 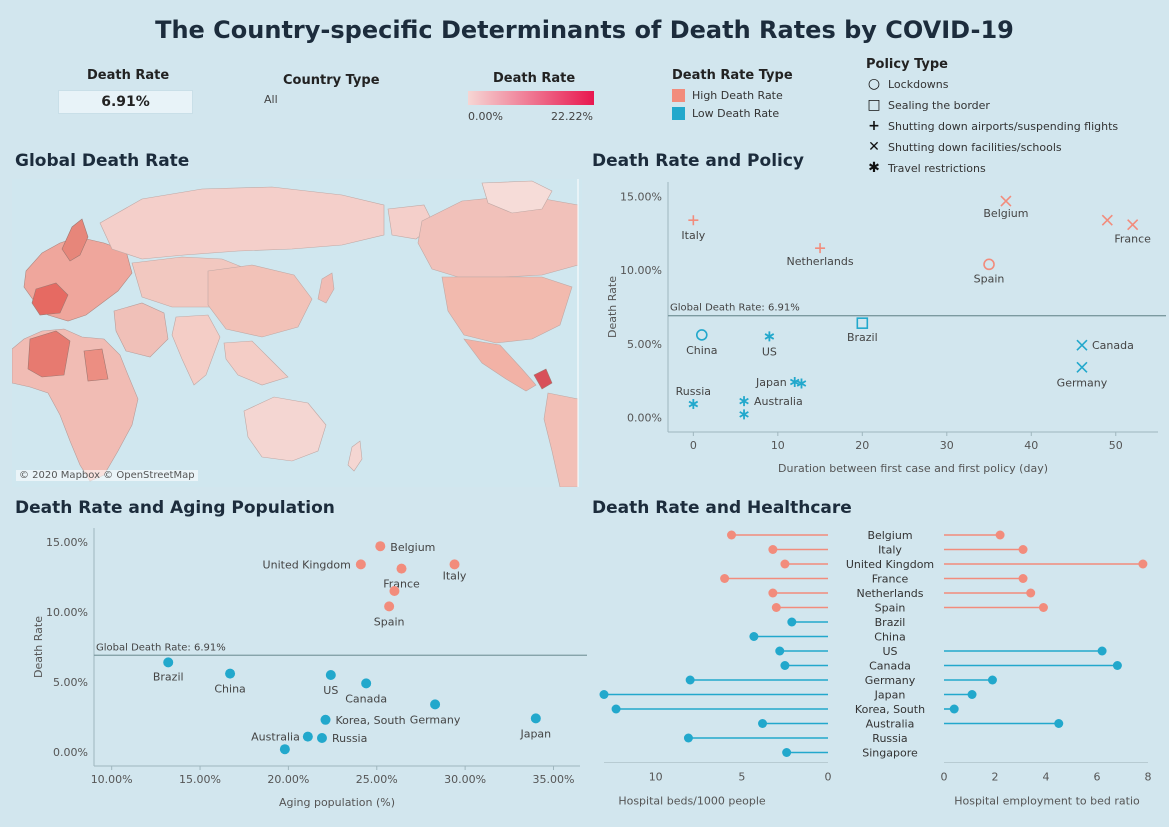 What do you see at coordinates (50, 299) in the screenshot?
I see `map-region-west-europe` at bounding box center [50, 299].